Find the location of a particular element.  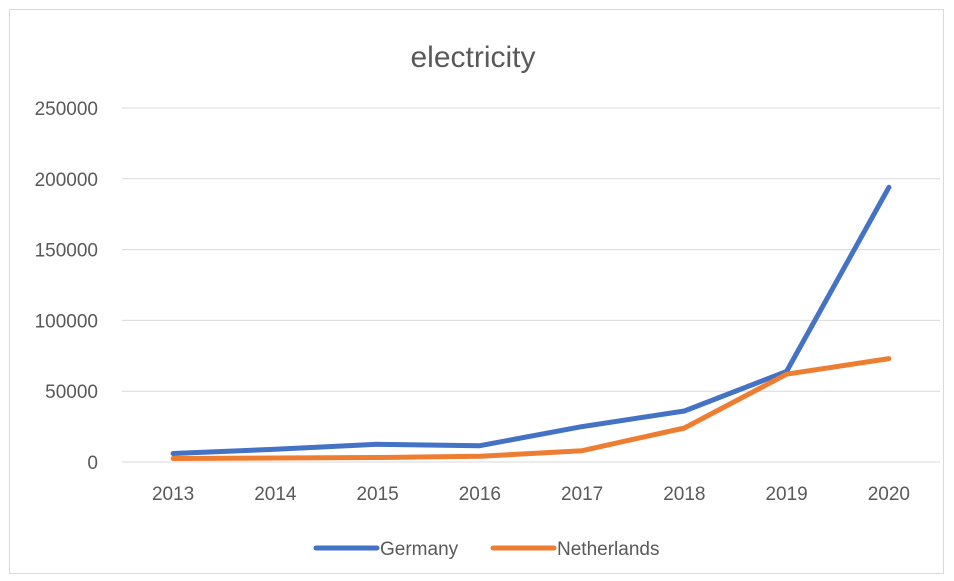

x-tick-label: 2020 is located at coordinates (889, 494).